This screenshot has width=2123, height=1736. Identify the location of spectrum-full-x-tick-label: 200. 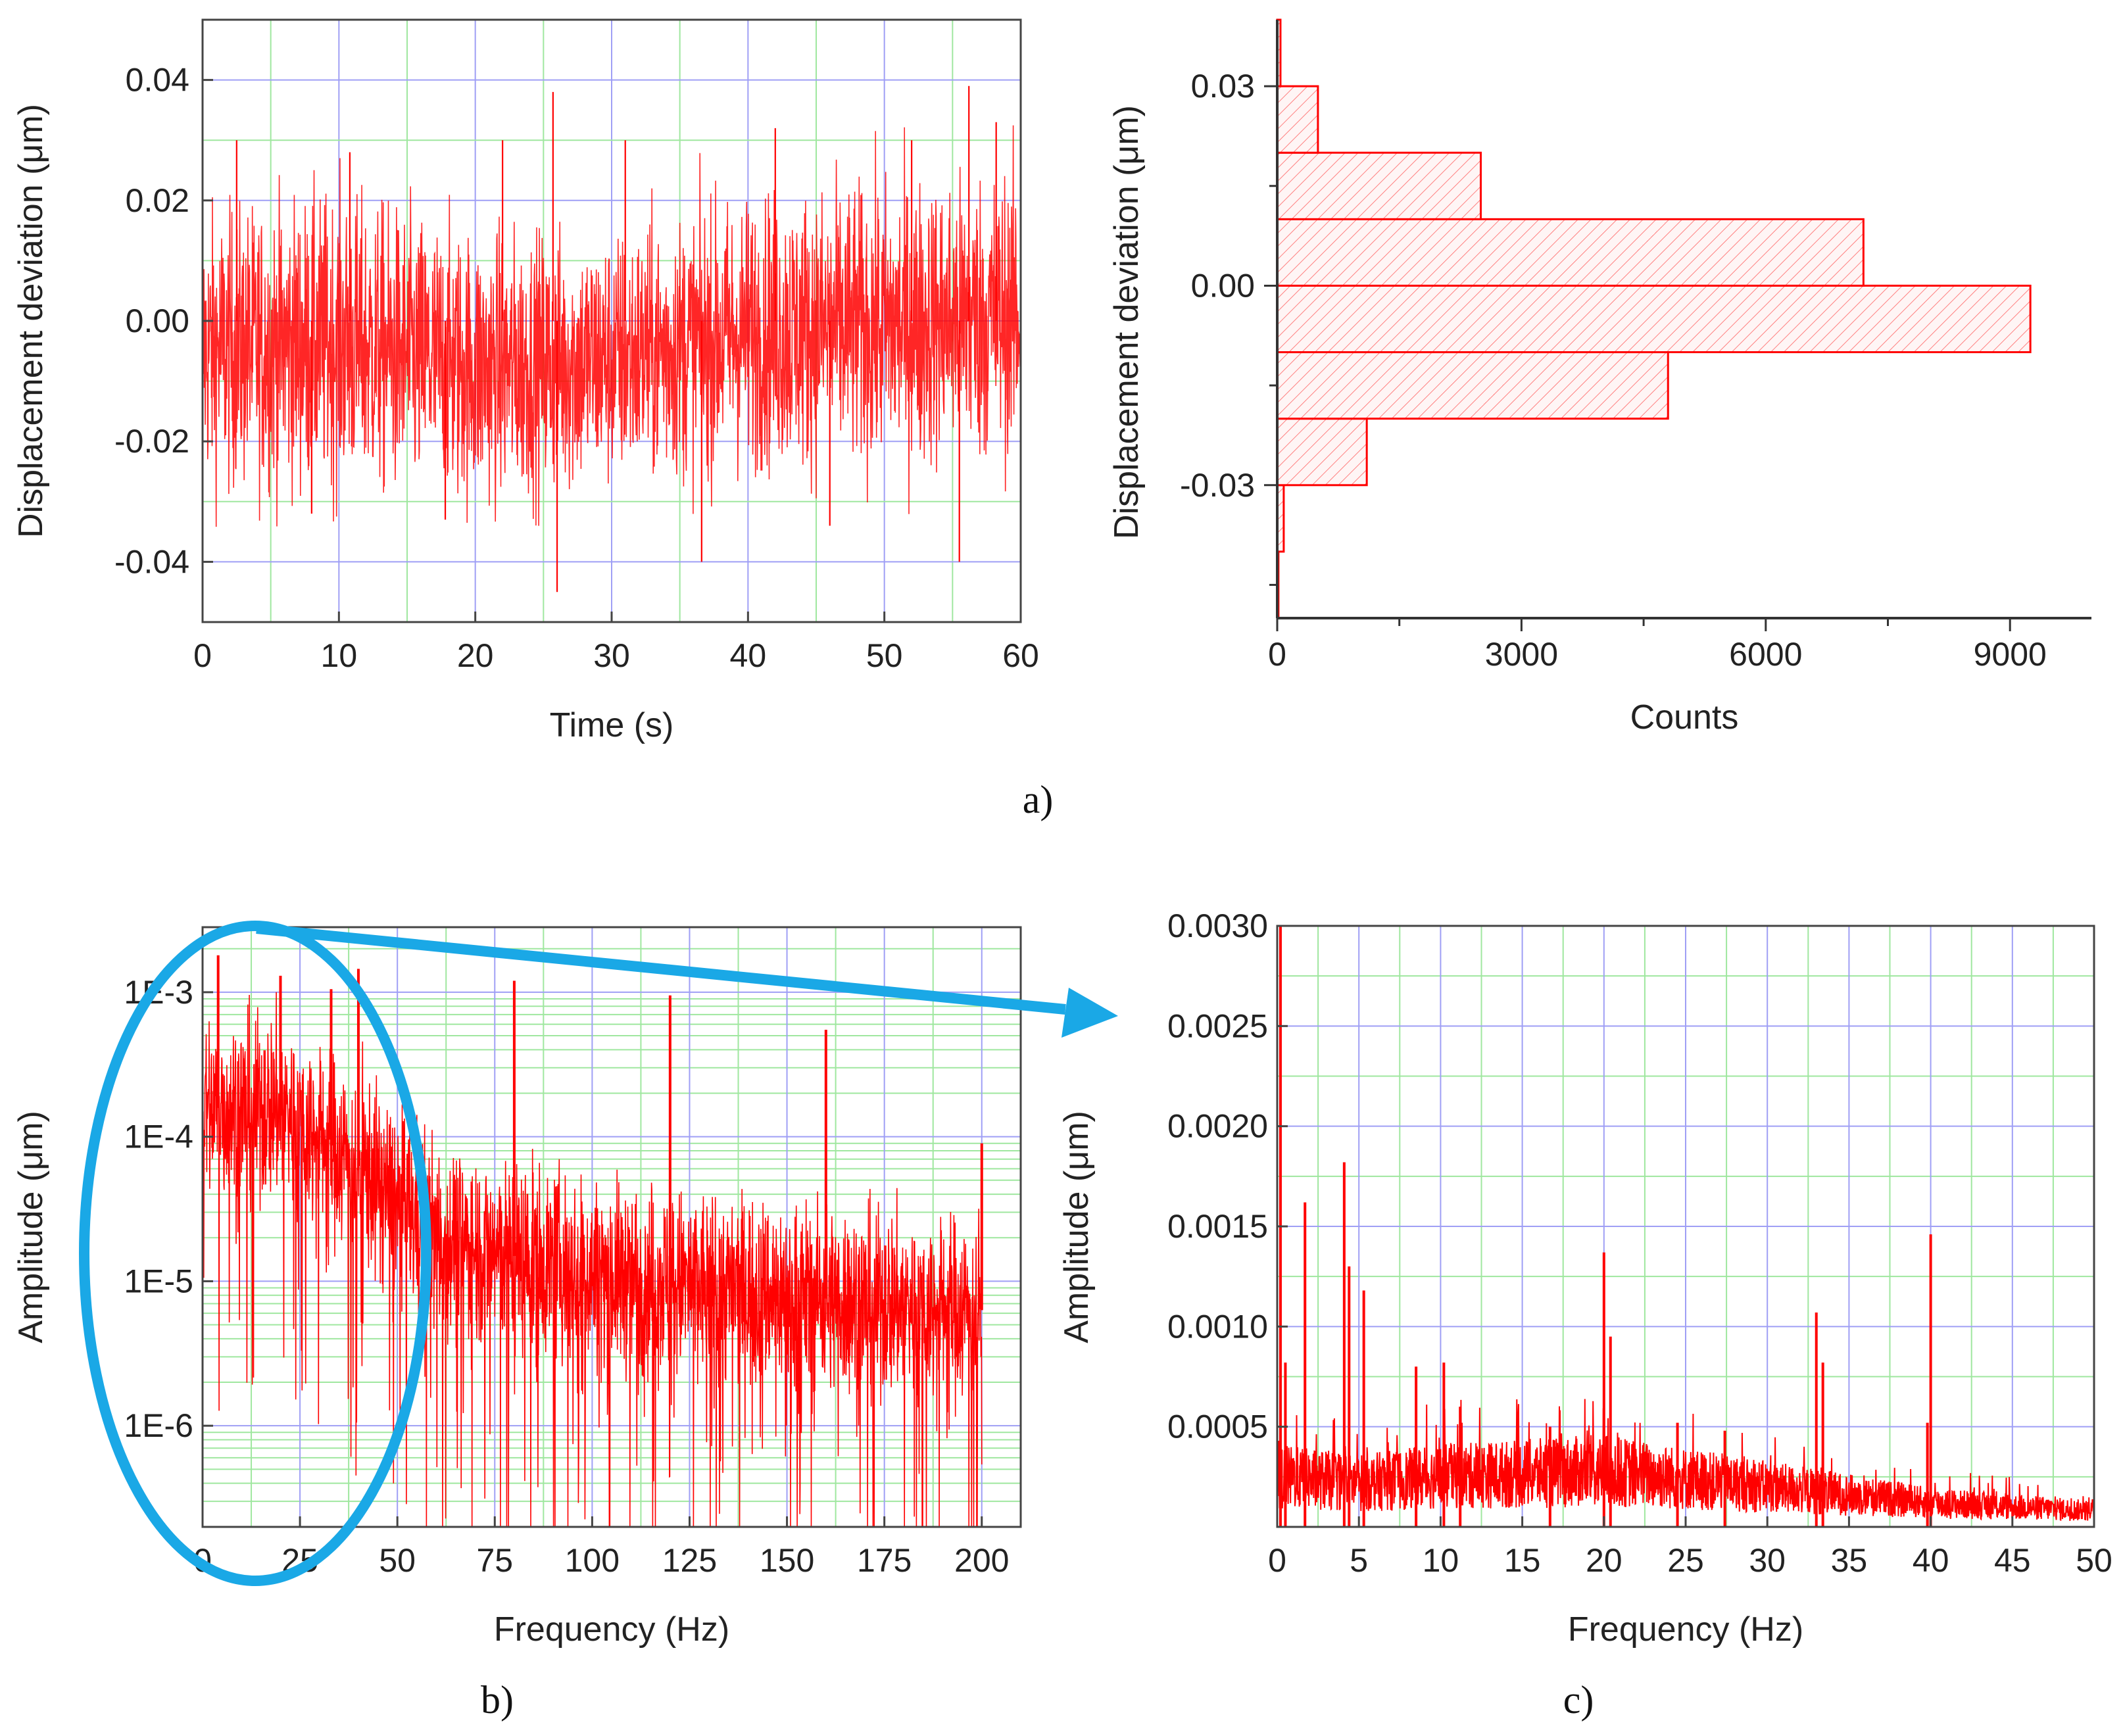
(981, 1561).